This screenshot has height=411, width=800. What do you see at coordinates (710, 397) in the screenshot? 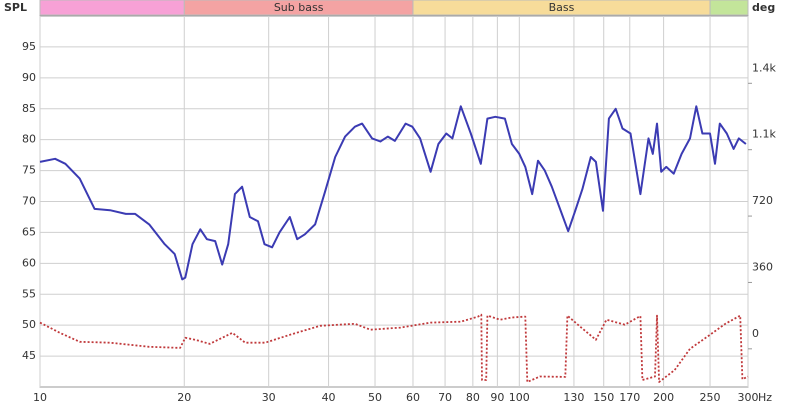
I see `x-tick-label: 250` at bounding box center [710, 397].